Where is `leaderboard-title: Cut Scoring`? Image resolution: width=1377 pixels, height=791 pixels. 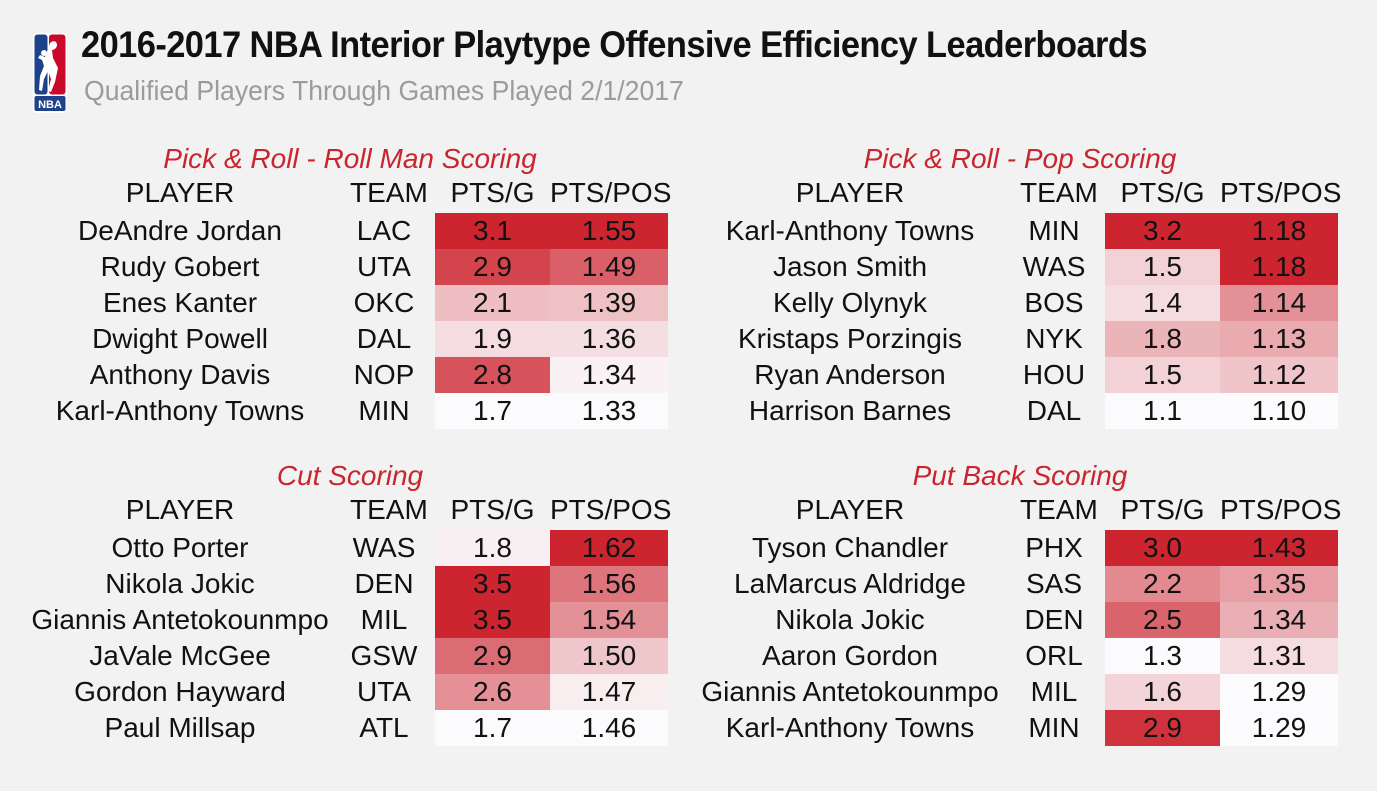
leaderboard-title: Cut Scoring is located at coordinates (350, 475).